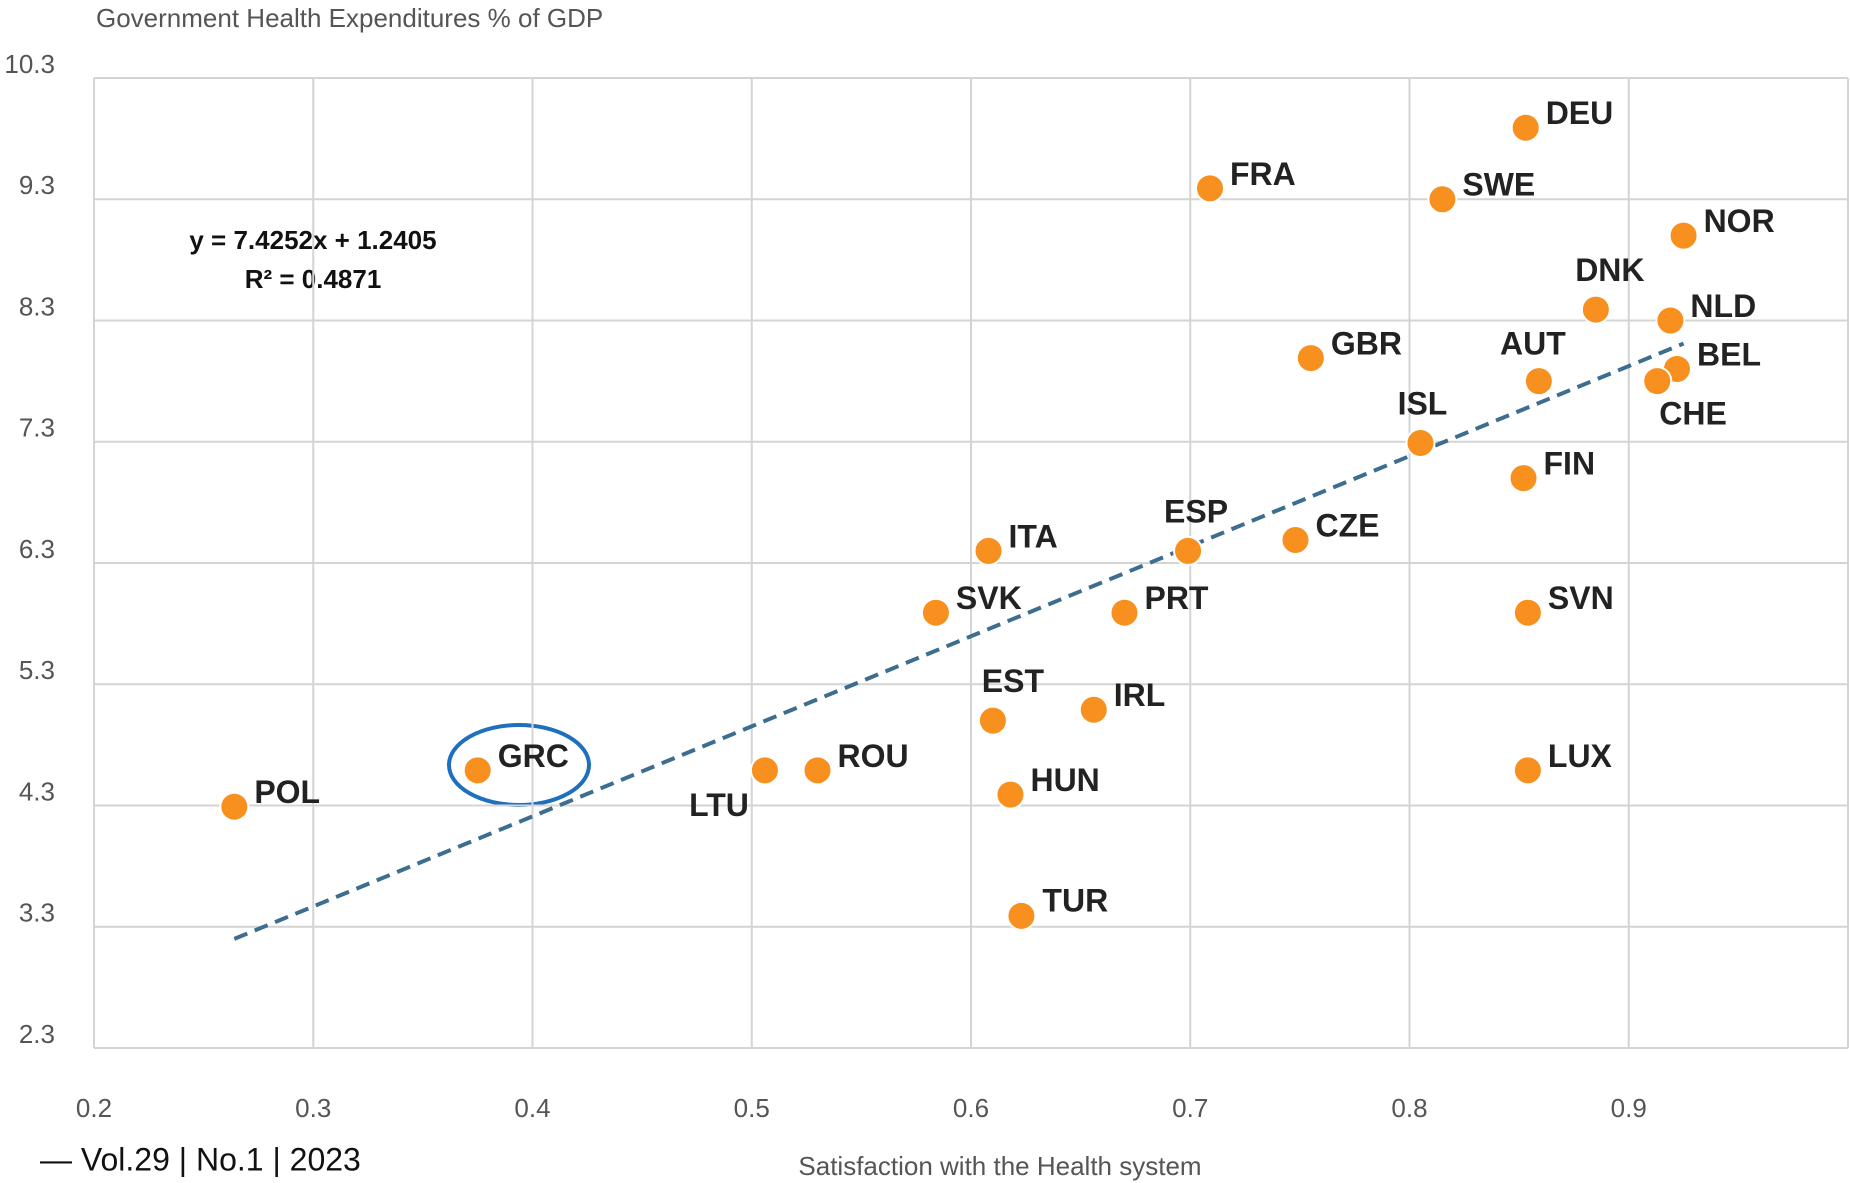 This screenshot has width=1850, height=1183. Describe the element at coordinates (1580, 113) in the screenshot. I see `point-label: DEU` at that location.